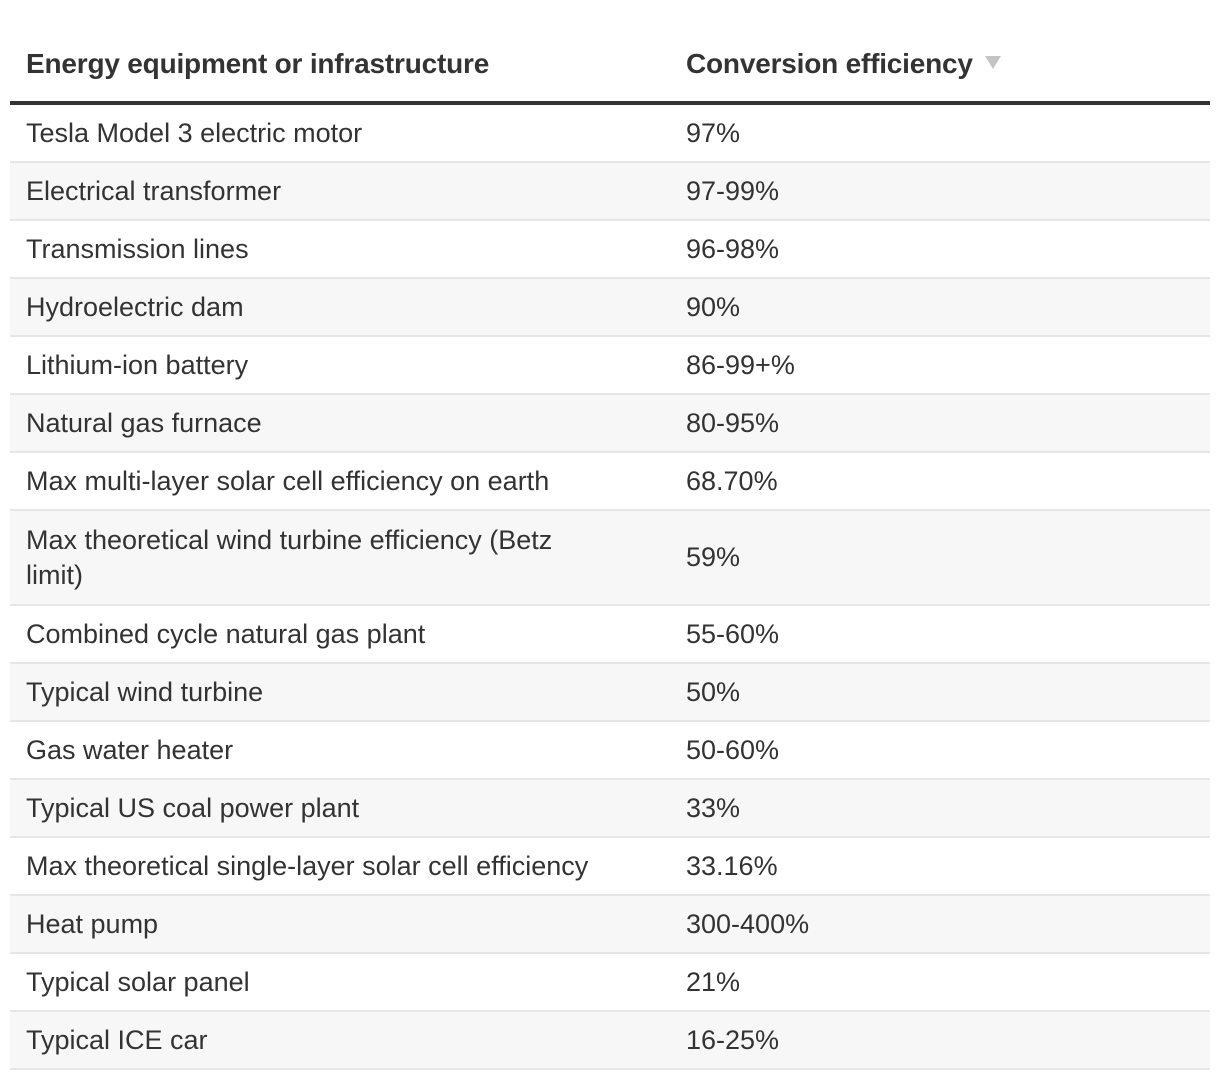 The height and width of the screenshot is (1076, 1220). Describe the element at coordinates (732, 865) in the screenshot. I see `cell-efficiency: 33.16%` at that location.